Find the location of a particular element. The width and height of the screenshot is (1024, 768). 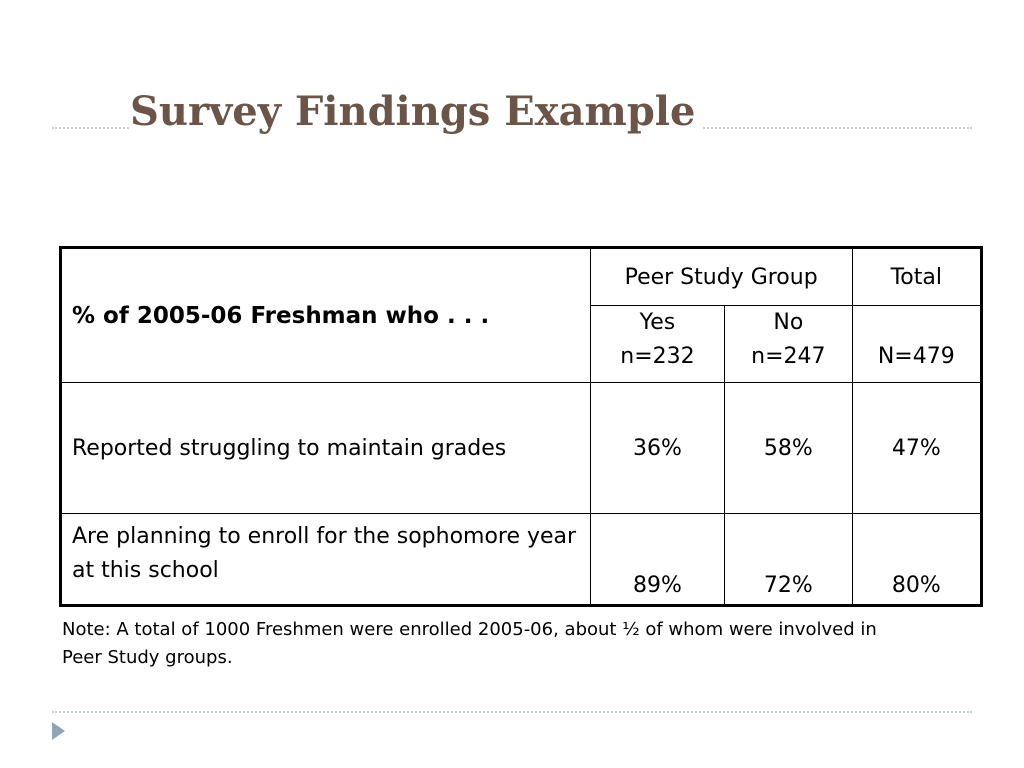

no-count: n=247 is located at coordinates (788, 356).